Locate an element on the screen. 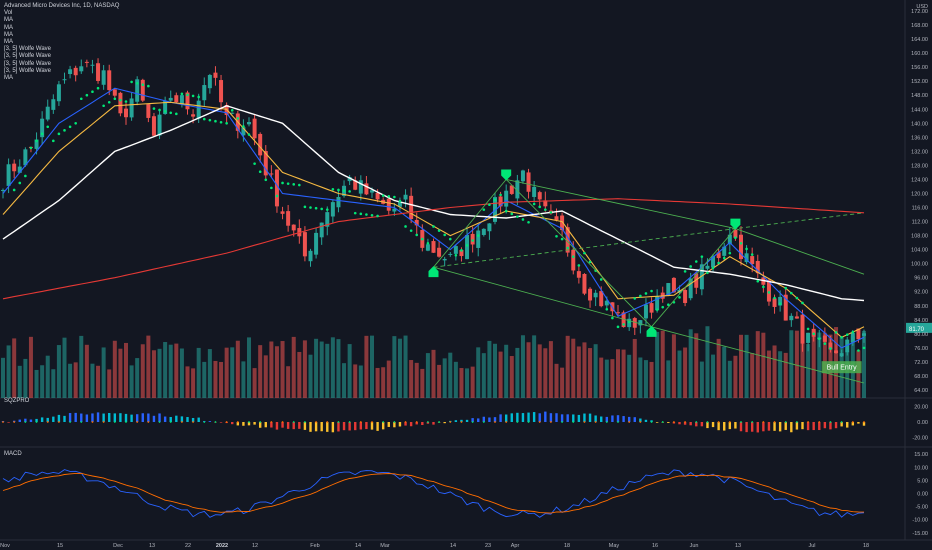  squeeze-tick-label: -20.00 is located at coordinates (920, 438).